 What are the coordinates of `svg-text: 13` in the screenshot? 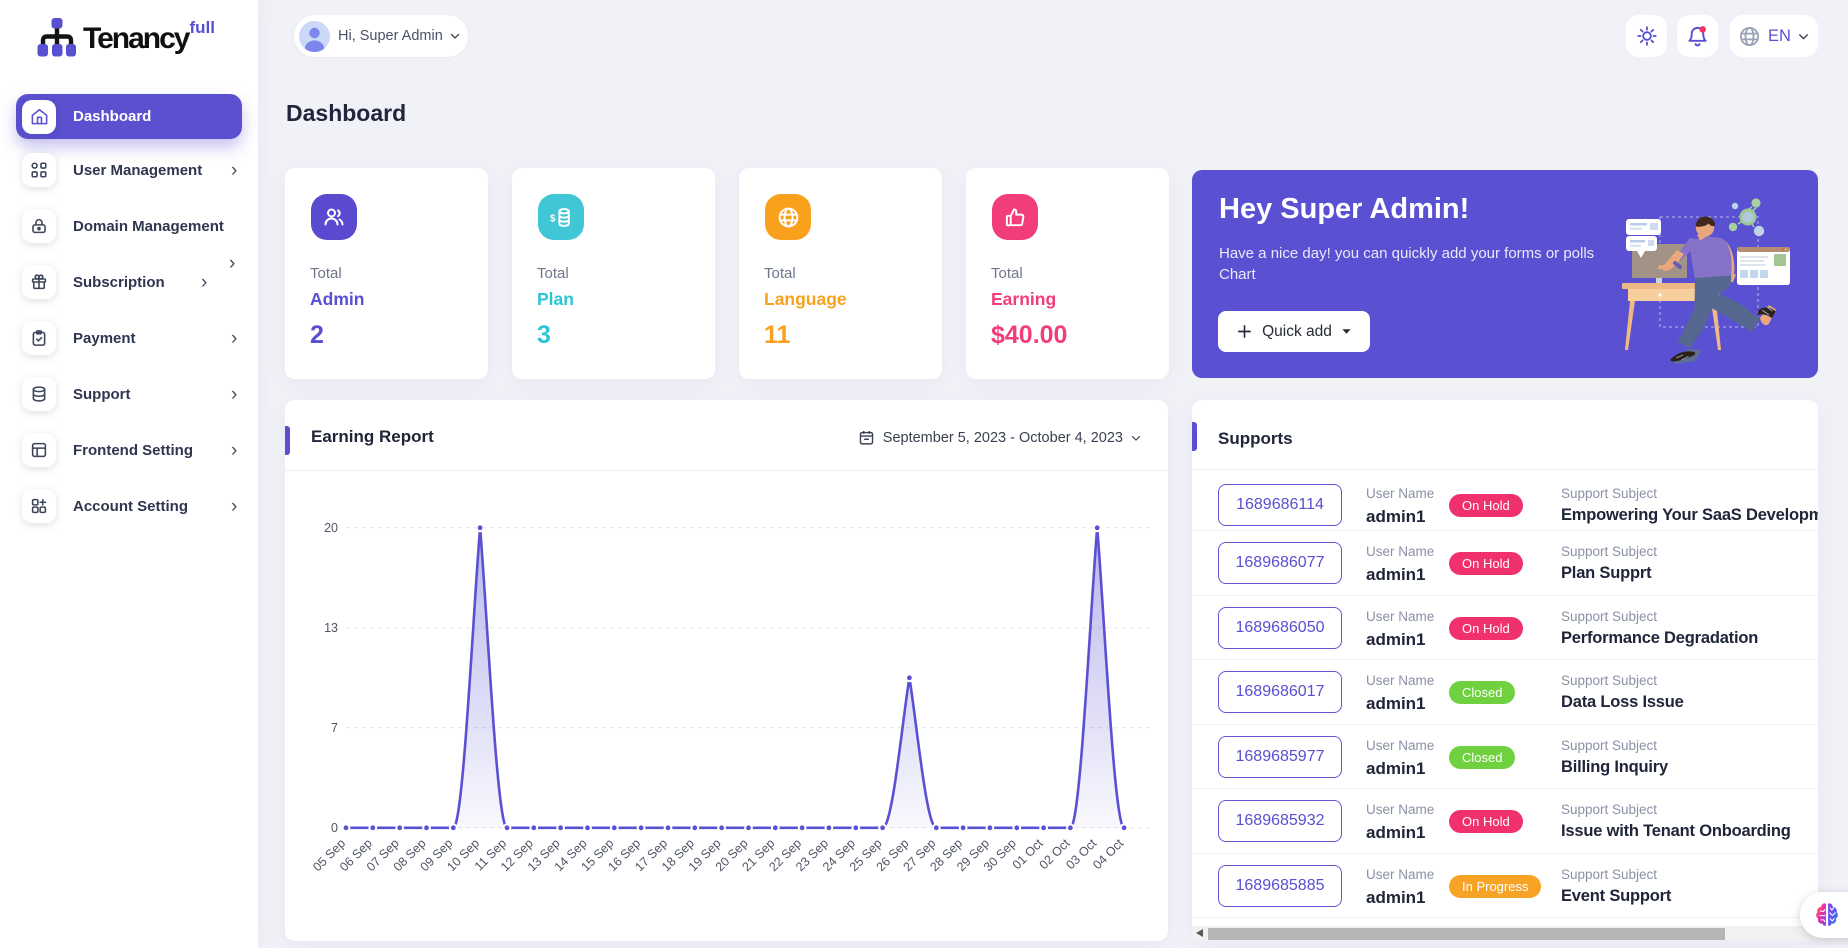 It's located at (331, 628).